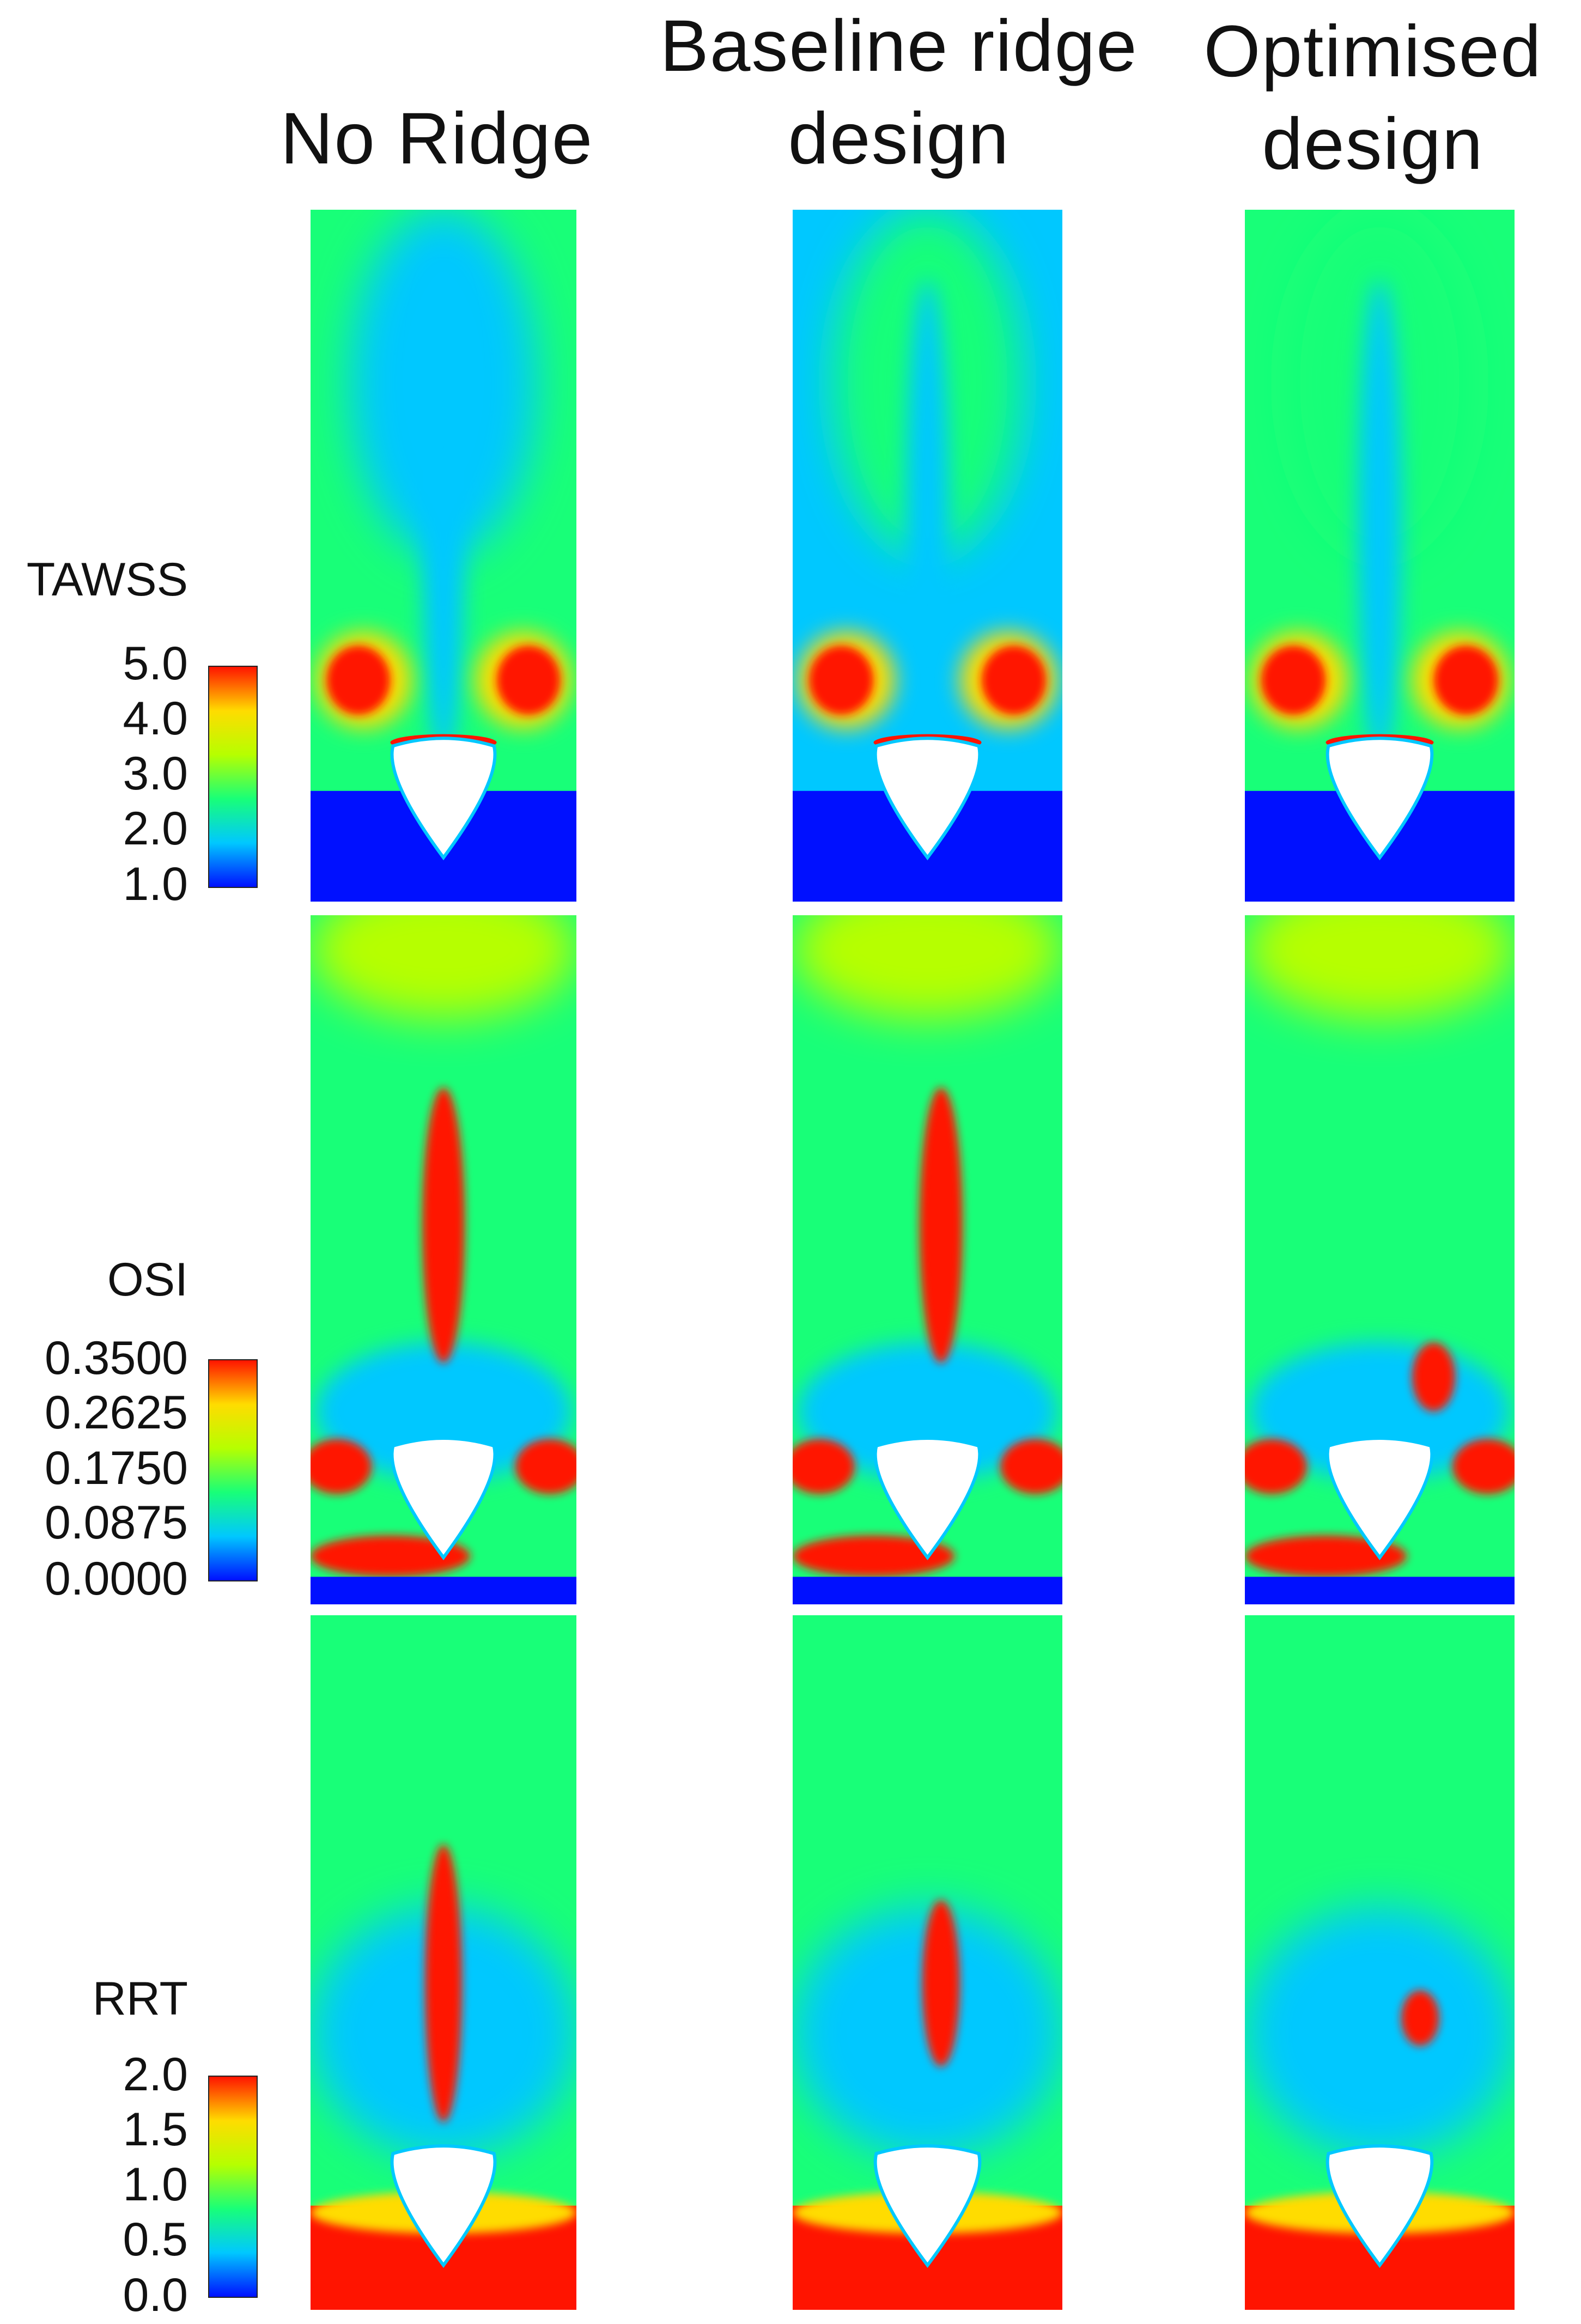 The height and width of the screenshot is (2324, 1581). Describe the element at coordinates (155, 2239) in the screenshot. I see `tick-label: 0.5` at that location.